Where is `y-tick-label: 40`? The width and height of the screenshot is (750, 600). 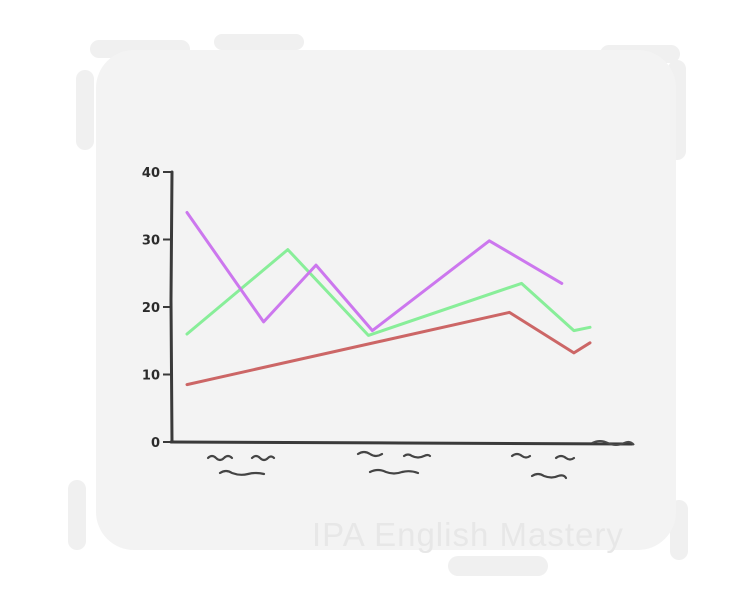
y-tick-label: 40 is located at coordinates (151, 173).